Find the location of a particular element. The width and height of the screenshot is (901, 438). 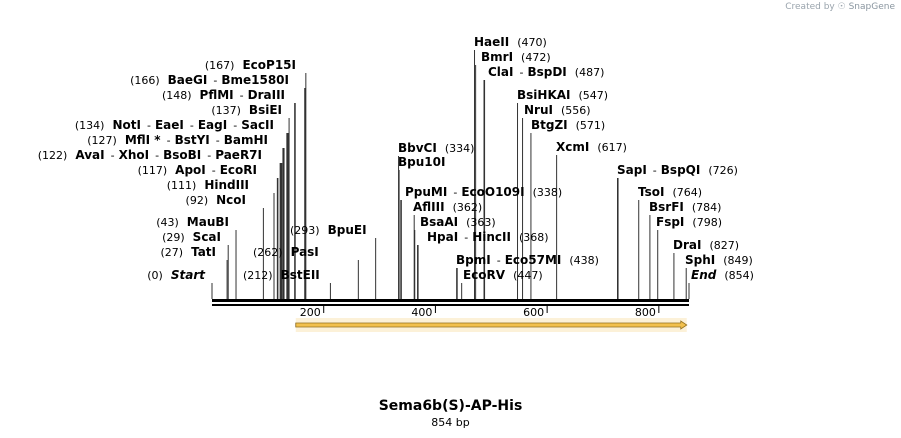

site-label: (127) MflI * - BstYI - BamHI is located at coordinates (177, 140).